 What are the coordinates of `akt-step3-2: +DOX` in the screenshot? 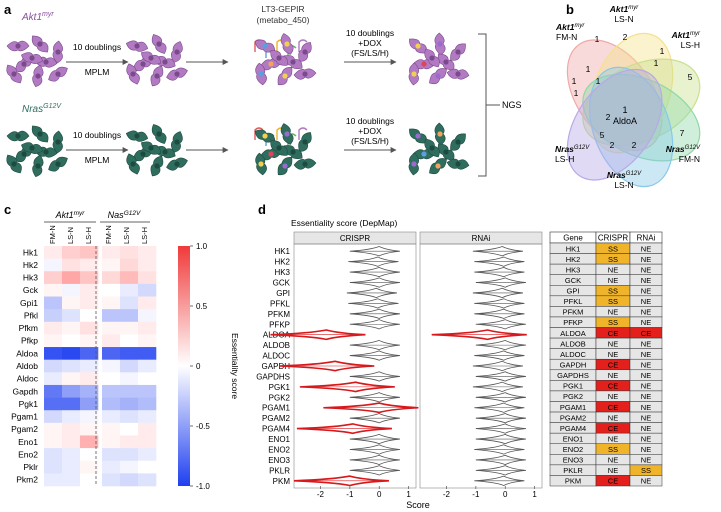 It's located at (370, 43).